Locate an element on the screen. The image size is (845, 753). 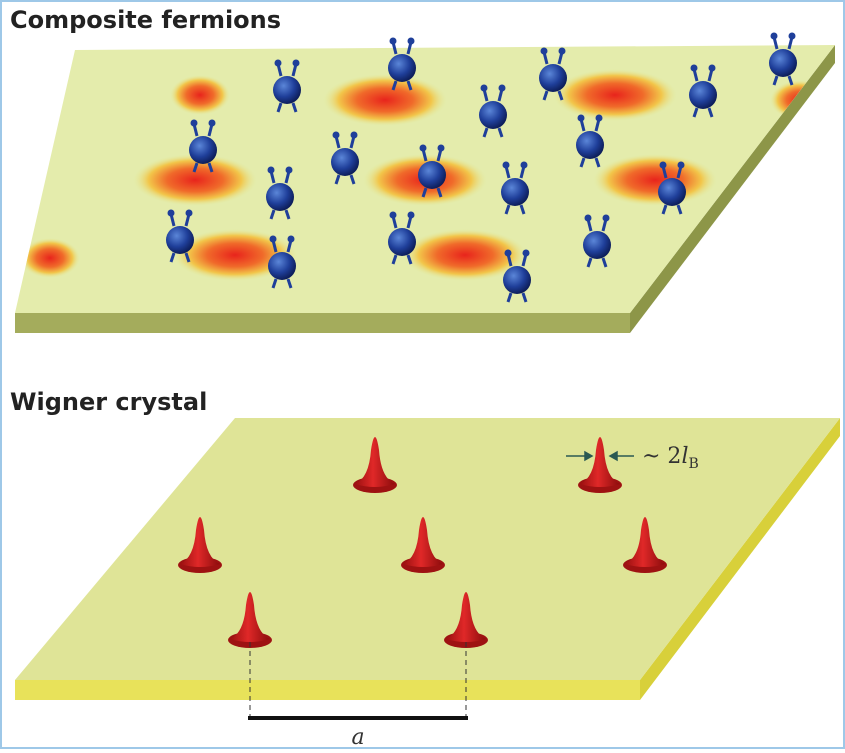
width-prefix: ~ 2 is located at coordinates (661, 456).